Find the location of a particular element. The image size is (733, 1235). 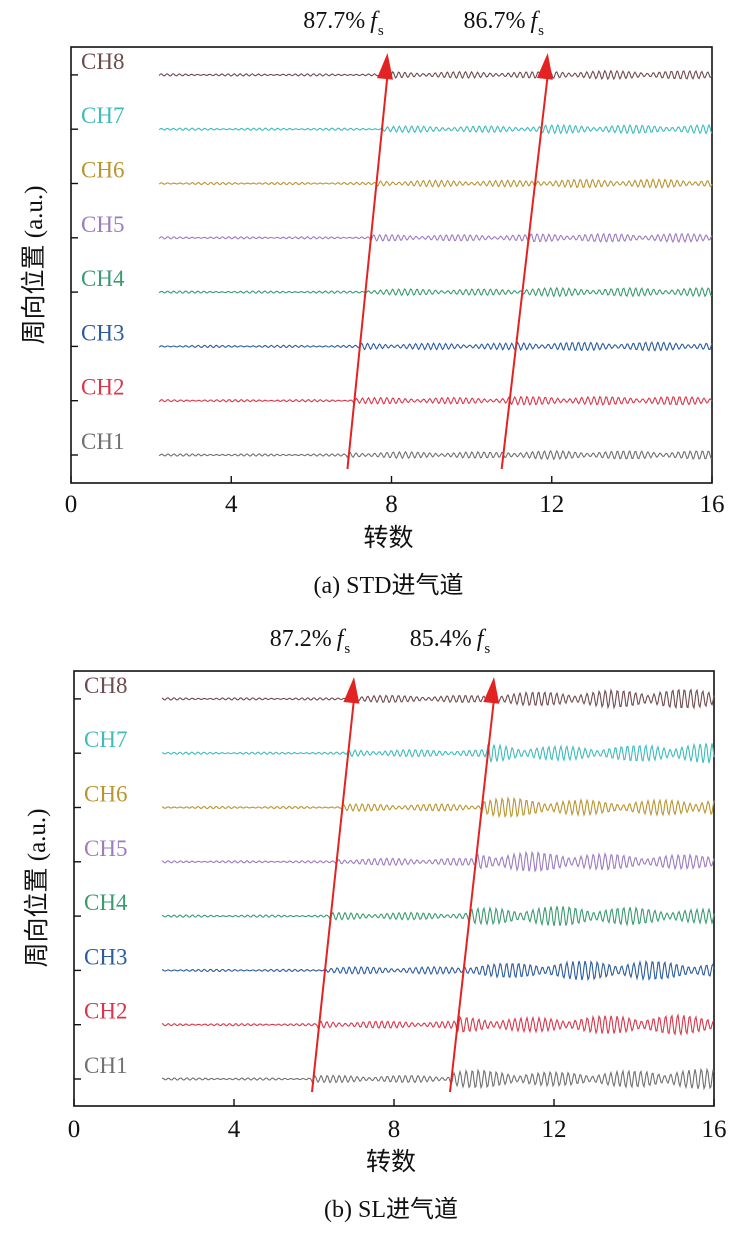

onset-value: 87.7% is located at coordinates (334, 21).